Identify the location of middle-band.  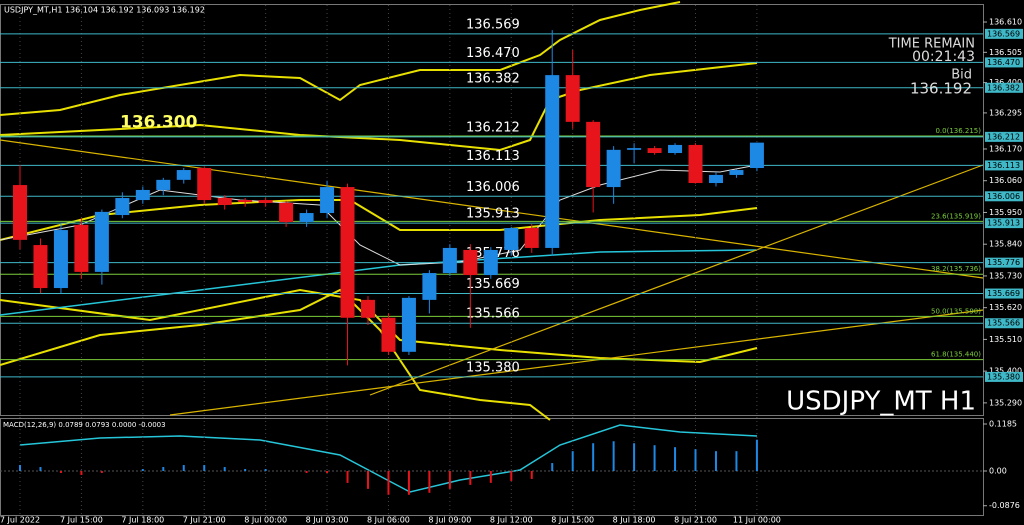
(379, 220).